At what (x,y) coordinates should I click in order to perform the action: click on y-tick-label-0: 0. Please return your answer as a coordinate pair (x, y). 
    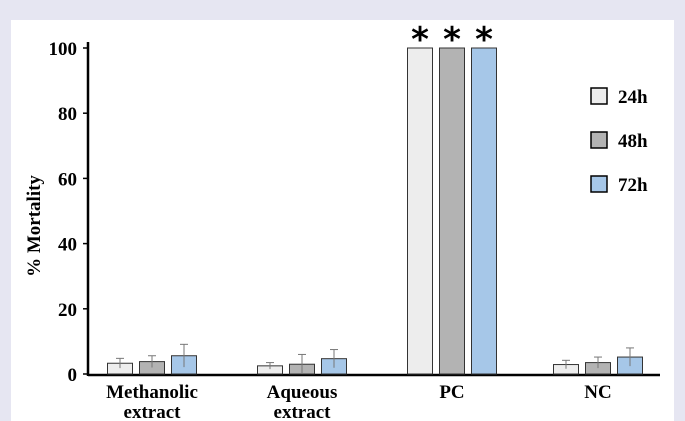
    Looking at the image, I should click on (73, 375).